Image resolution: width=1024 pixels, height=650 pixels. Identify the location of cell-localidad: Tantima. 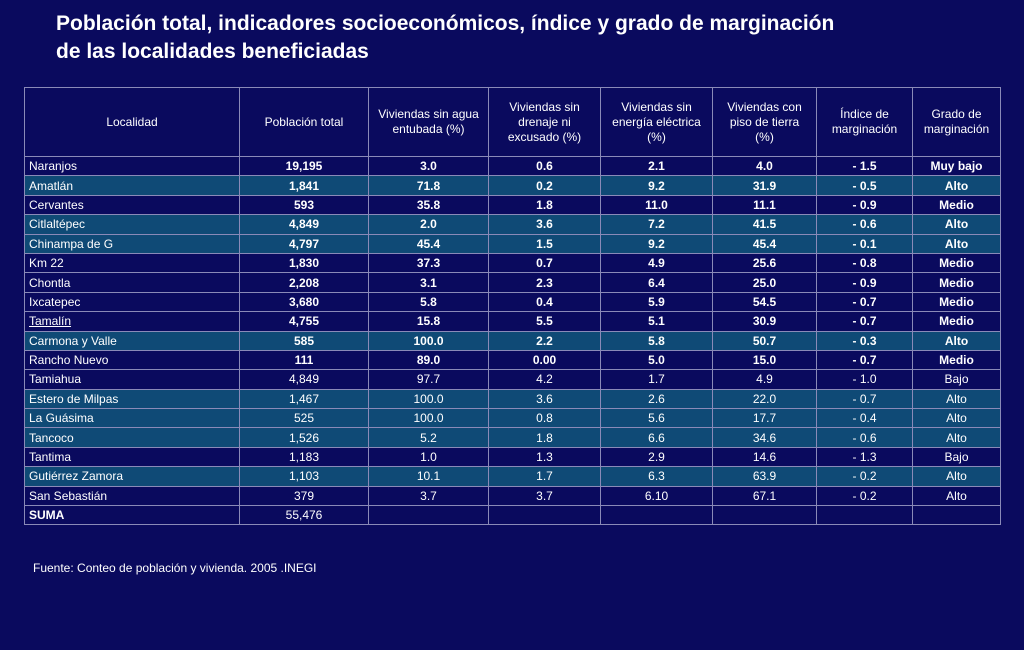
(132, 457).